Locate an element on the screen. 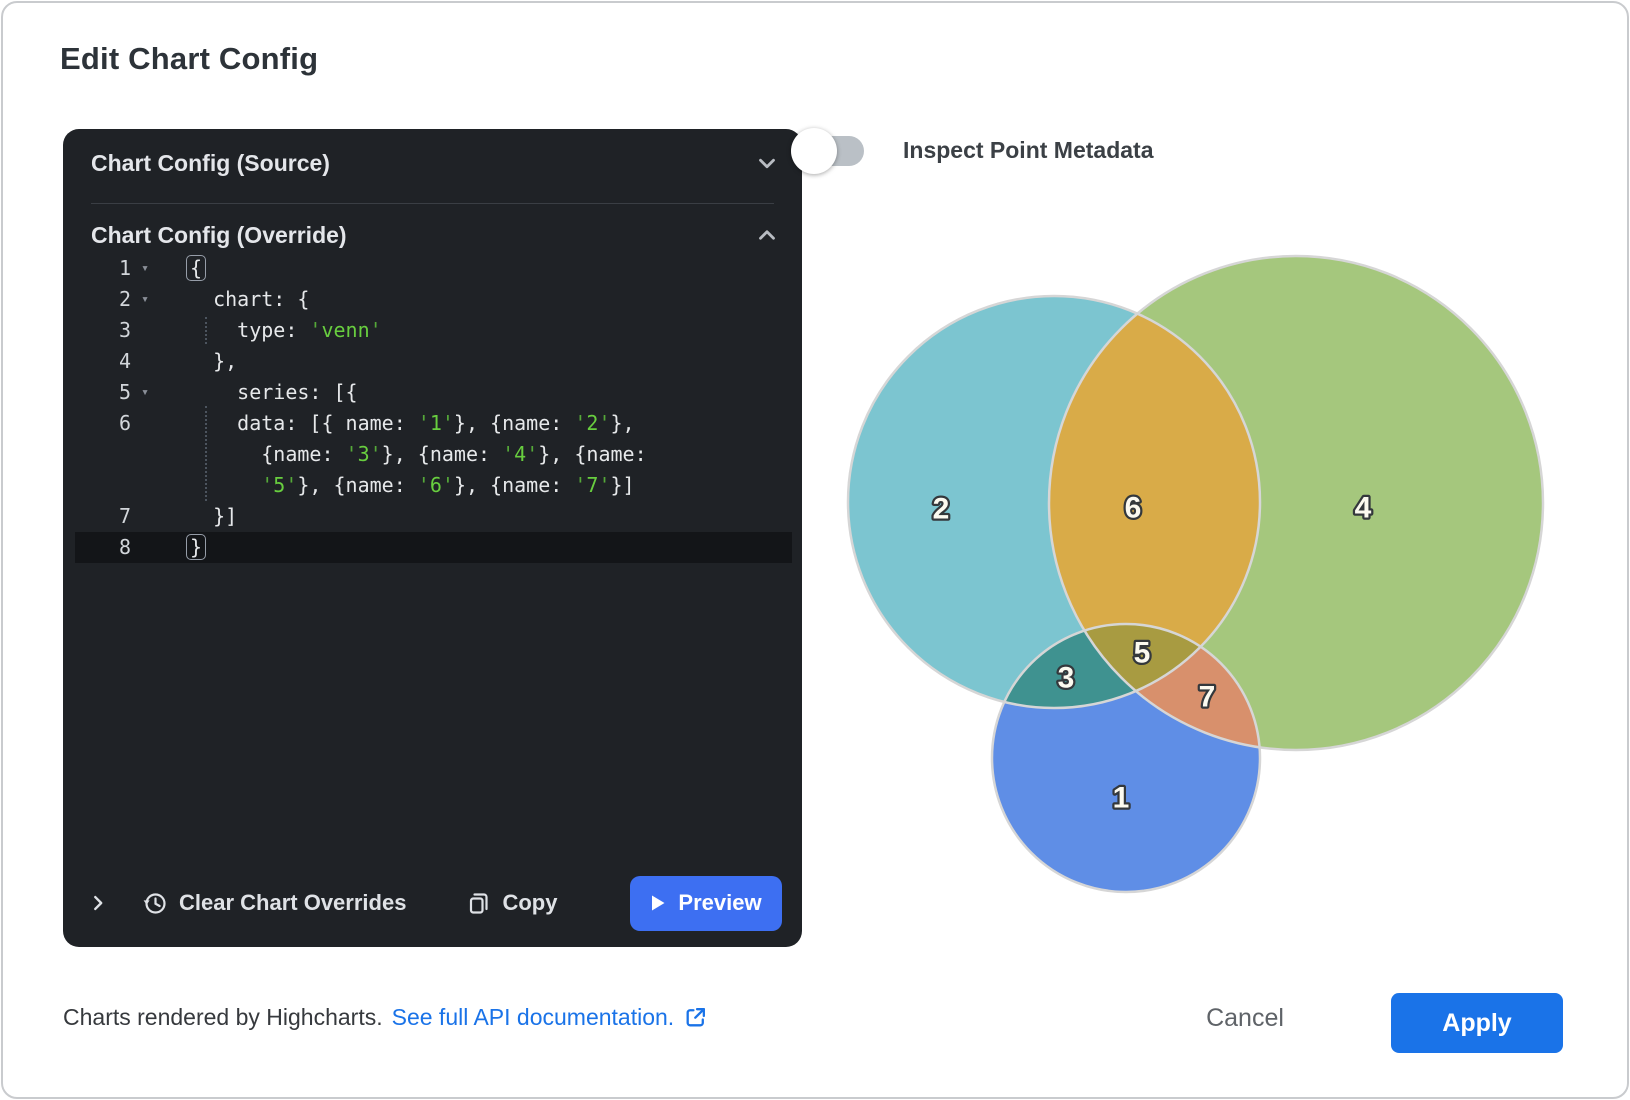  venn-region-label: 6 is located at coordinates (1133, 508).